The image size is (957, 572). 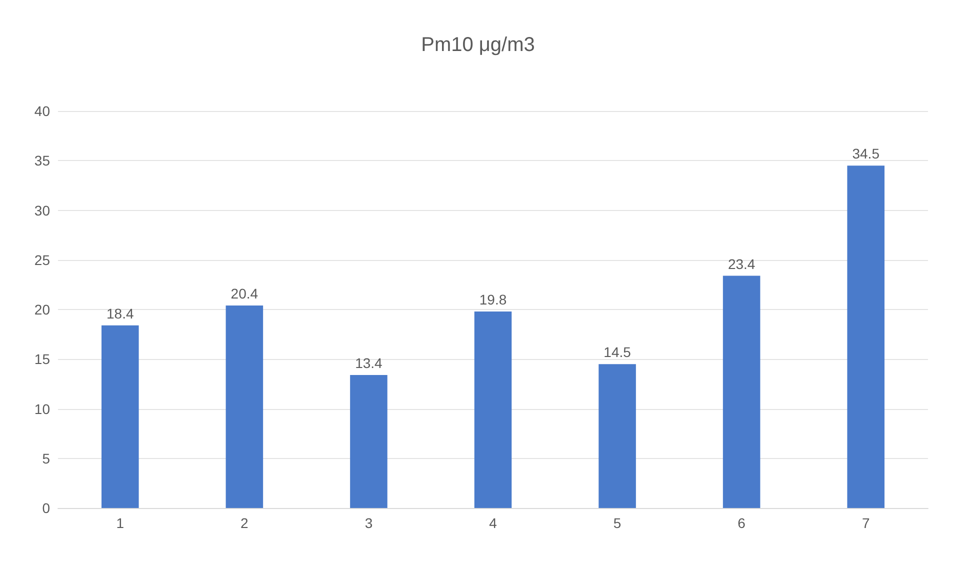 What do you see at coordinates (42, 111) in the screenshot?
I see `y-tick-label: 40` at bounding box center [42, 111].